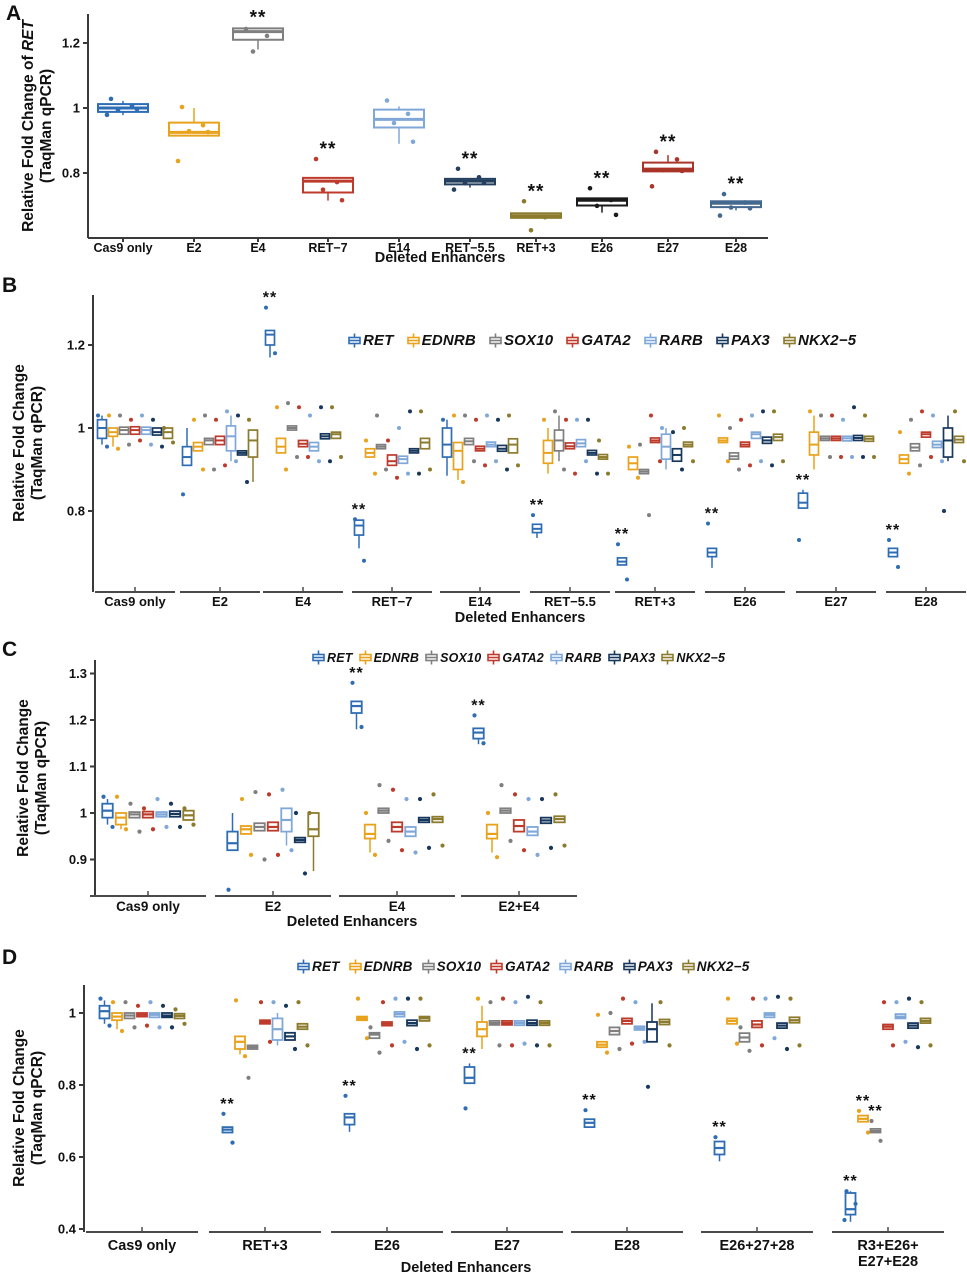 This screenshot has width=967, height=1280. Describe the element at coordinates (29, 443) in the screenshot. I see `y-axis-title-B: Relative Fold Change (TaqMan qPCR)` at that location.